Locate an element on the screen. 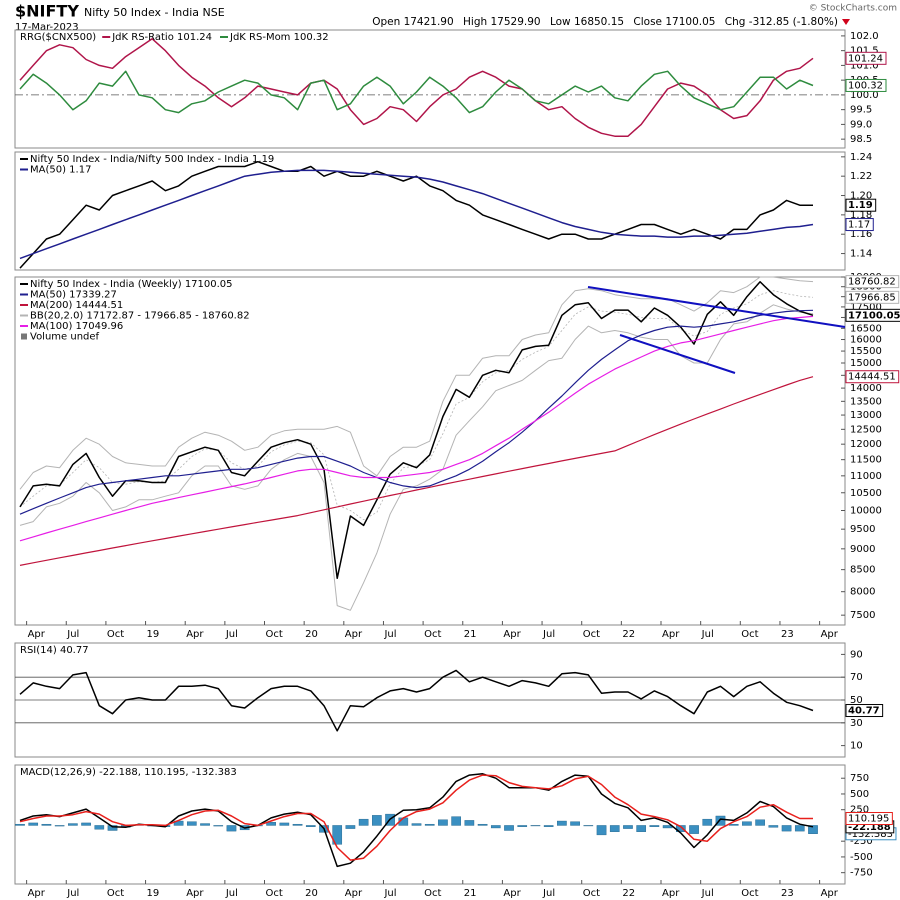  chart-title: $NIFTY is located at coordinates (47, 11).